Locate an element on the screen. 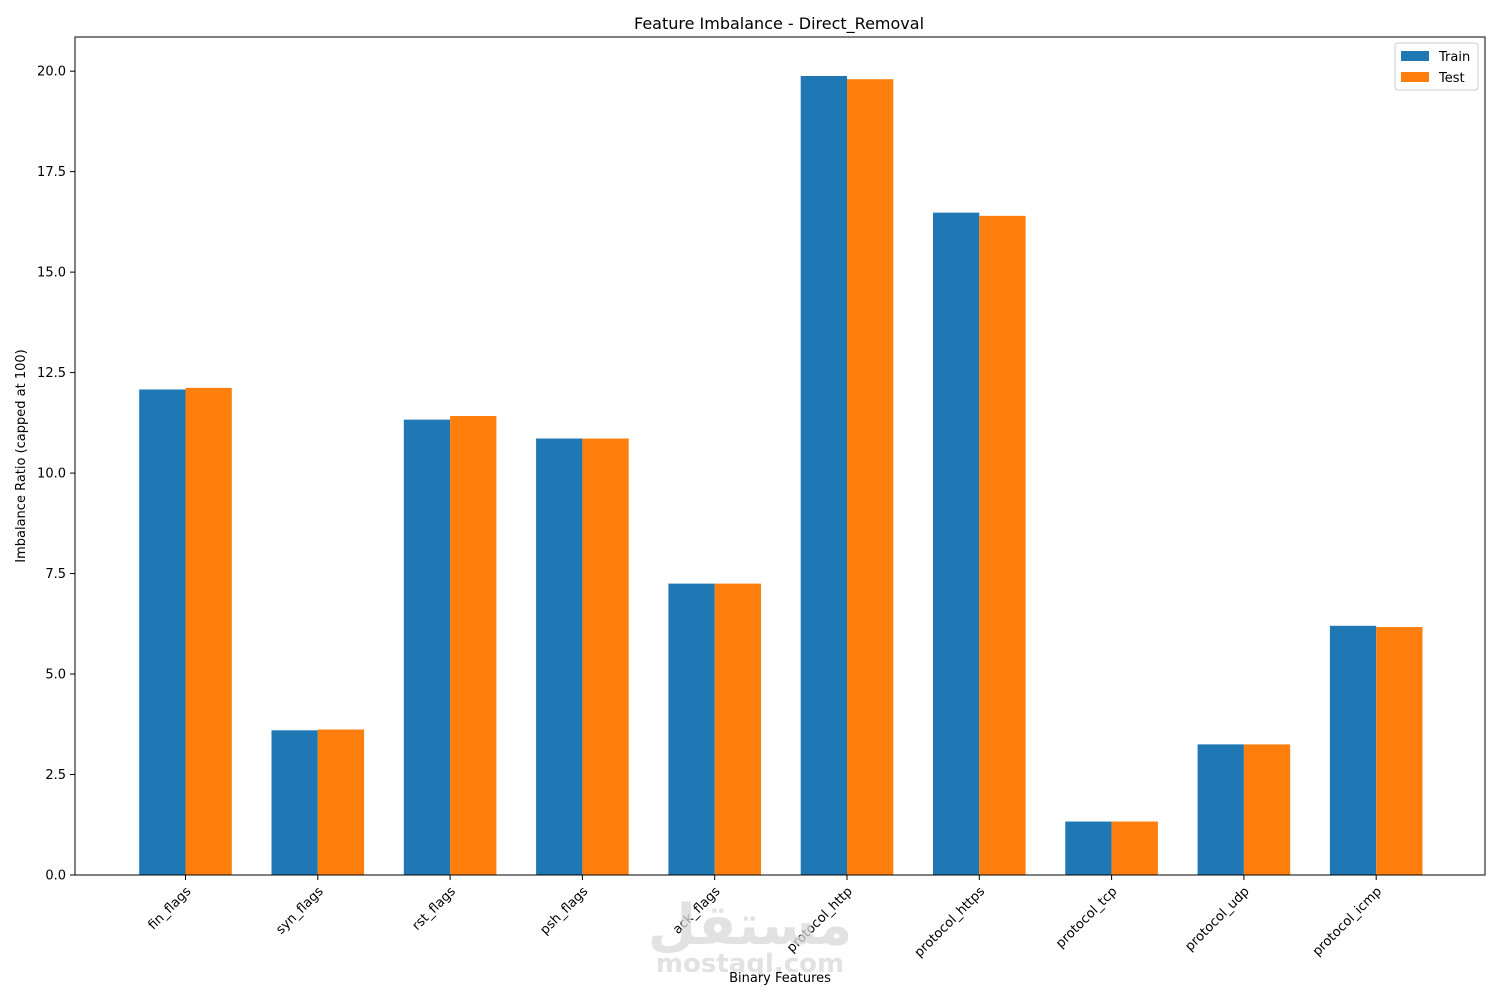 Image resolution: width=1500 pixels, height=1000 pixels. bar-test-syn-flags is located at coordinates (341, 802).